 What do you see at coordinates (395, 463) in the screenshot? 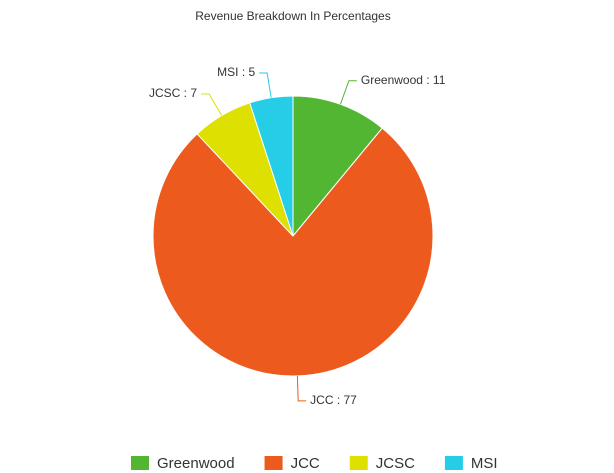
I see `legend-label: JCSC` at bounding box center [395, 463].